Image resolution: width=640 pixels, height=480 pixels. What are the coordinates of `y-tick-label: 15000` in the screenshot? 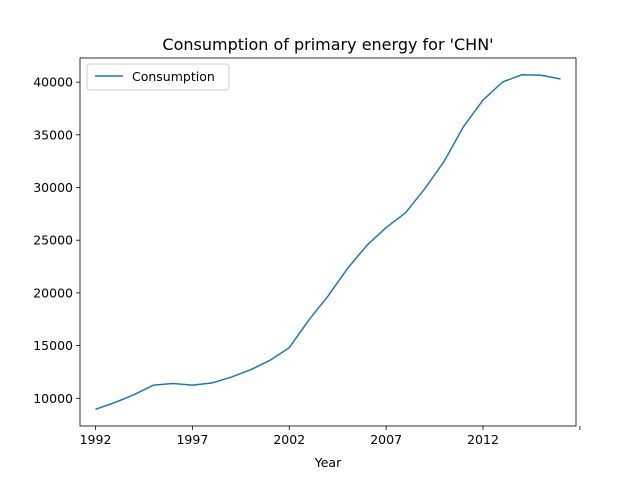 It's located at (53, 345).